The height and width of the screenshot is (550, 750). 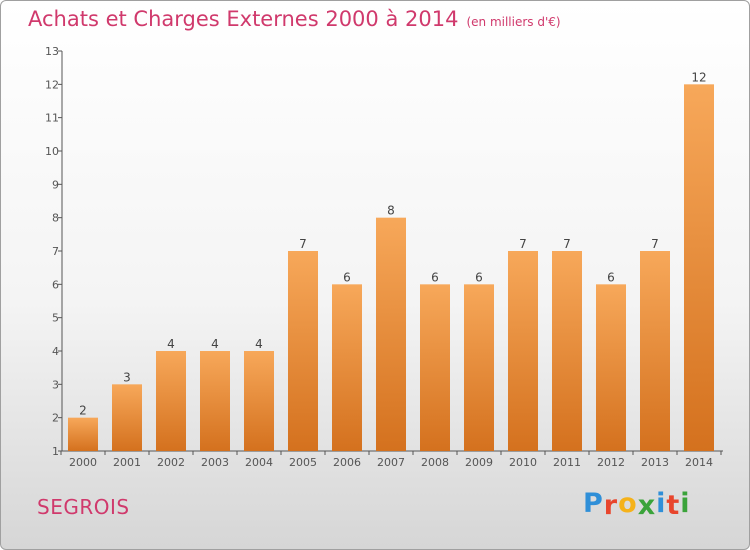 What do you see at coordinates (55, 351) in the screenshot?
I see `y-tick-label: 4` at bounding box center [55, 351].